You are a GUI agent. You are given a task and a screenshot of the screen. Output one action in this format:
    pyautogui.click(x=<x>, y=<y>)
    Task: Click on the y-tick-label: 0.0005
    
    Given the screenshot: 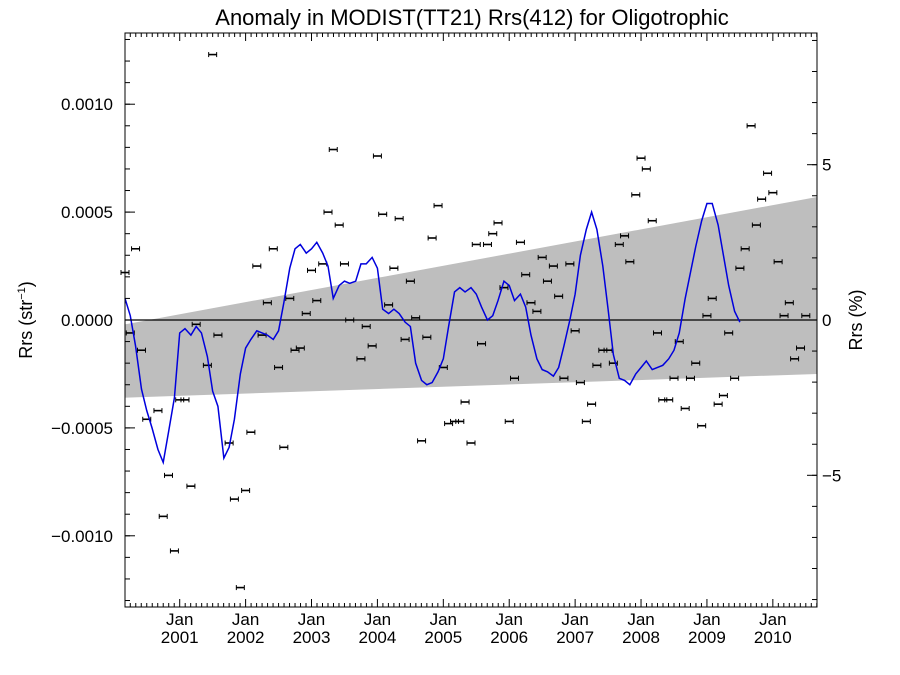 What is the action you would take?
    pyautogui.click(x=87, y=212)
    